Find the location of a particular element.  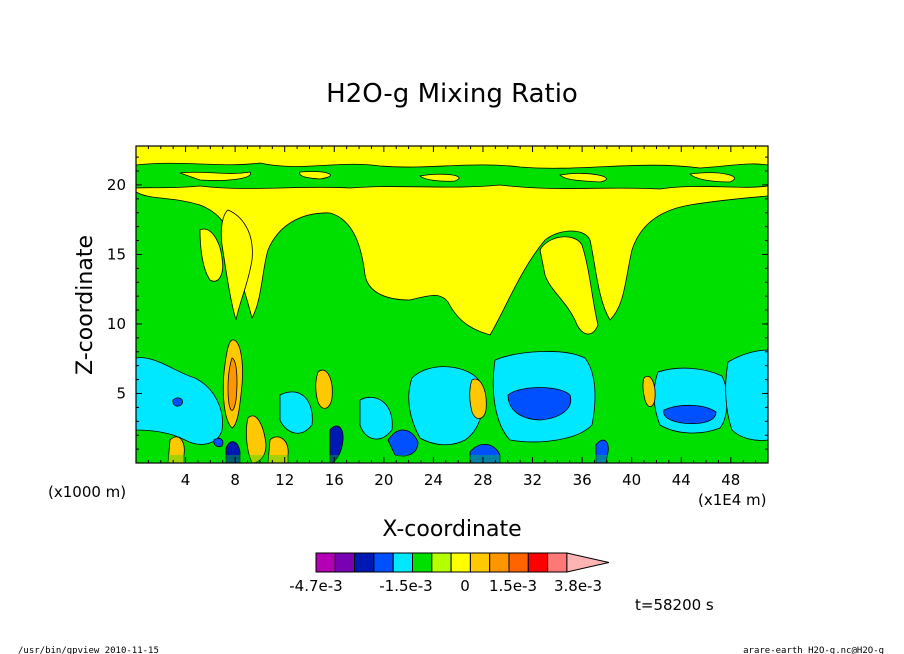

y-tick-label: 15 is located at coordinates (116, 254).